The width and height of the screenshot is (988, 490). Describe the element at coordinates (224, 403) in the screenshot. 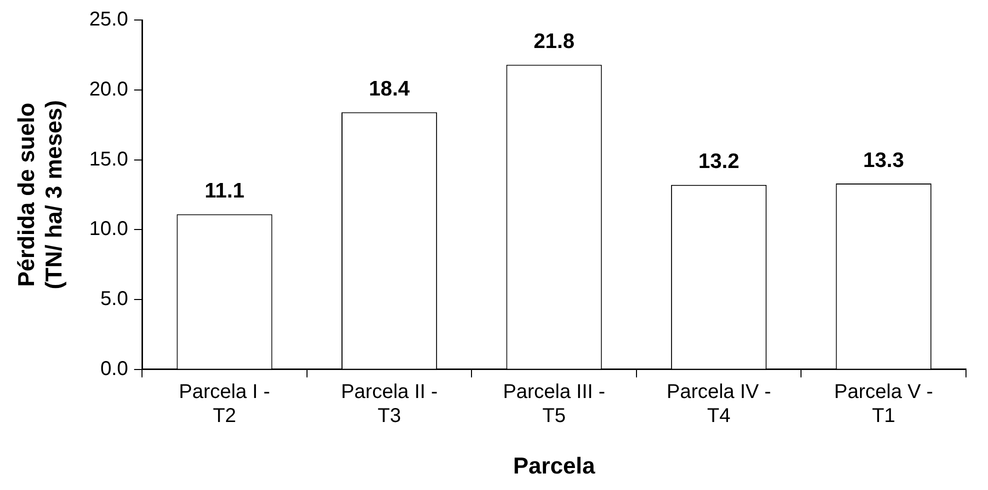

I see `x-tick-label: Parcela I - T2` at that location.